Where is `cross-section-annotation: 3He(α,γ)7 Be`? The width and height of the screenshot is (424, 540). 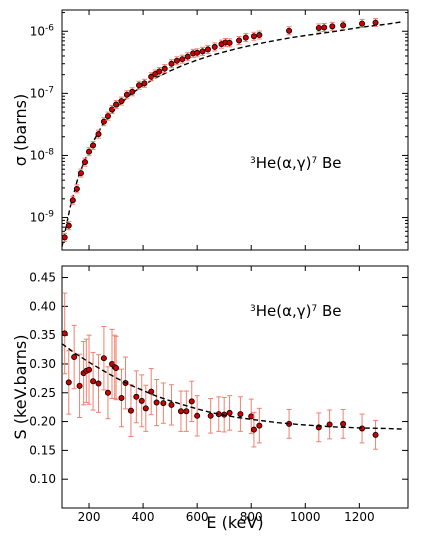 cross-section-annotation: 3He(α,γ)7 Be is located at coordinates (296, 163).